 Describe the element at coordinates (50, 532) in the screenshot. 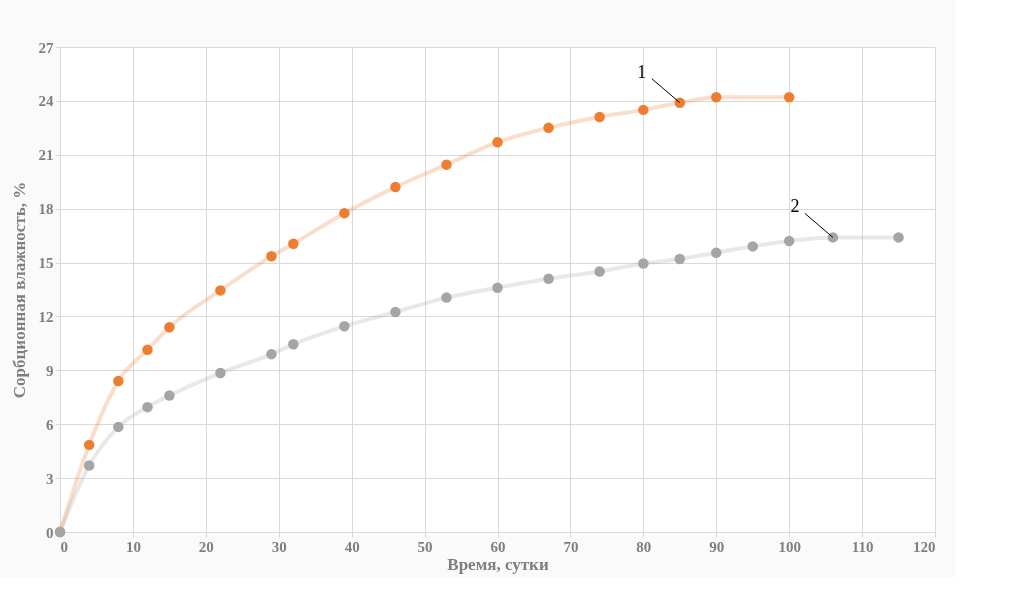

I see `y-tick-label: 0` at that location.